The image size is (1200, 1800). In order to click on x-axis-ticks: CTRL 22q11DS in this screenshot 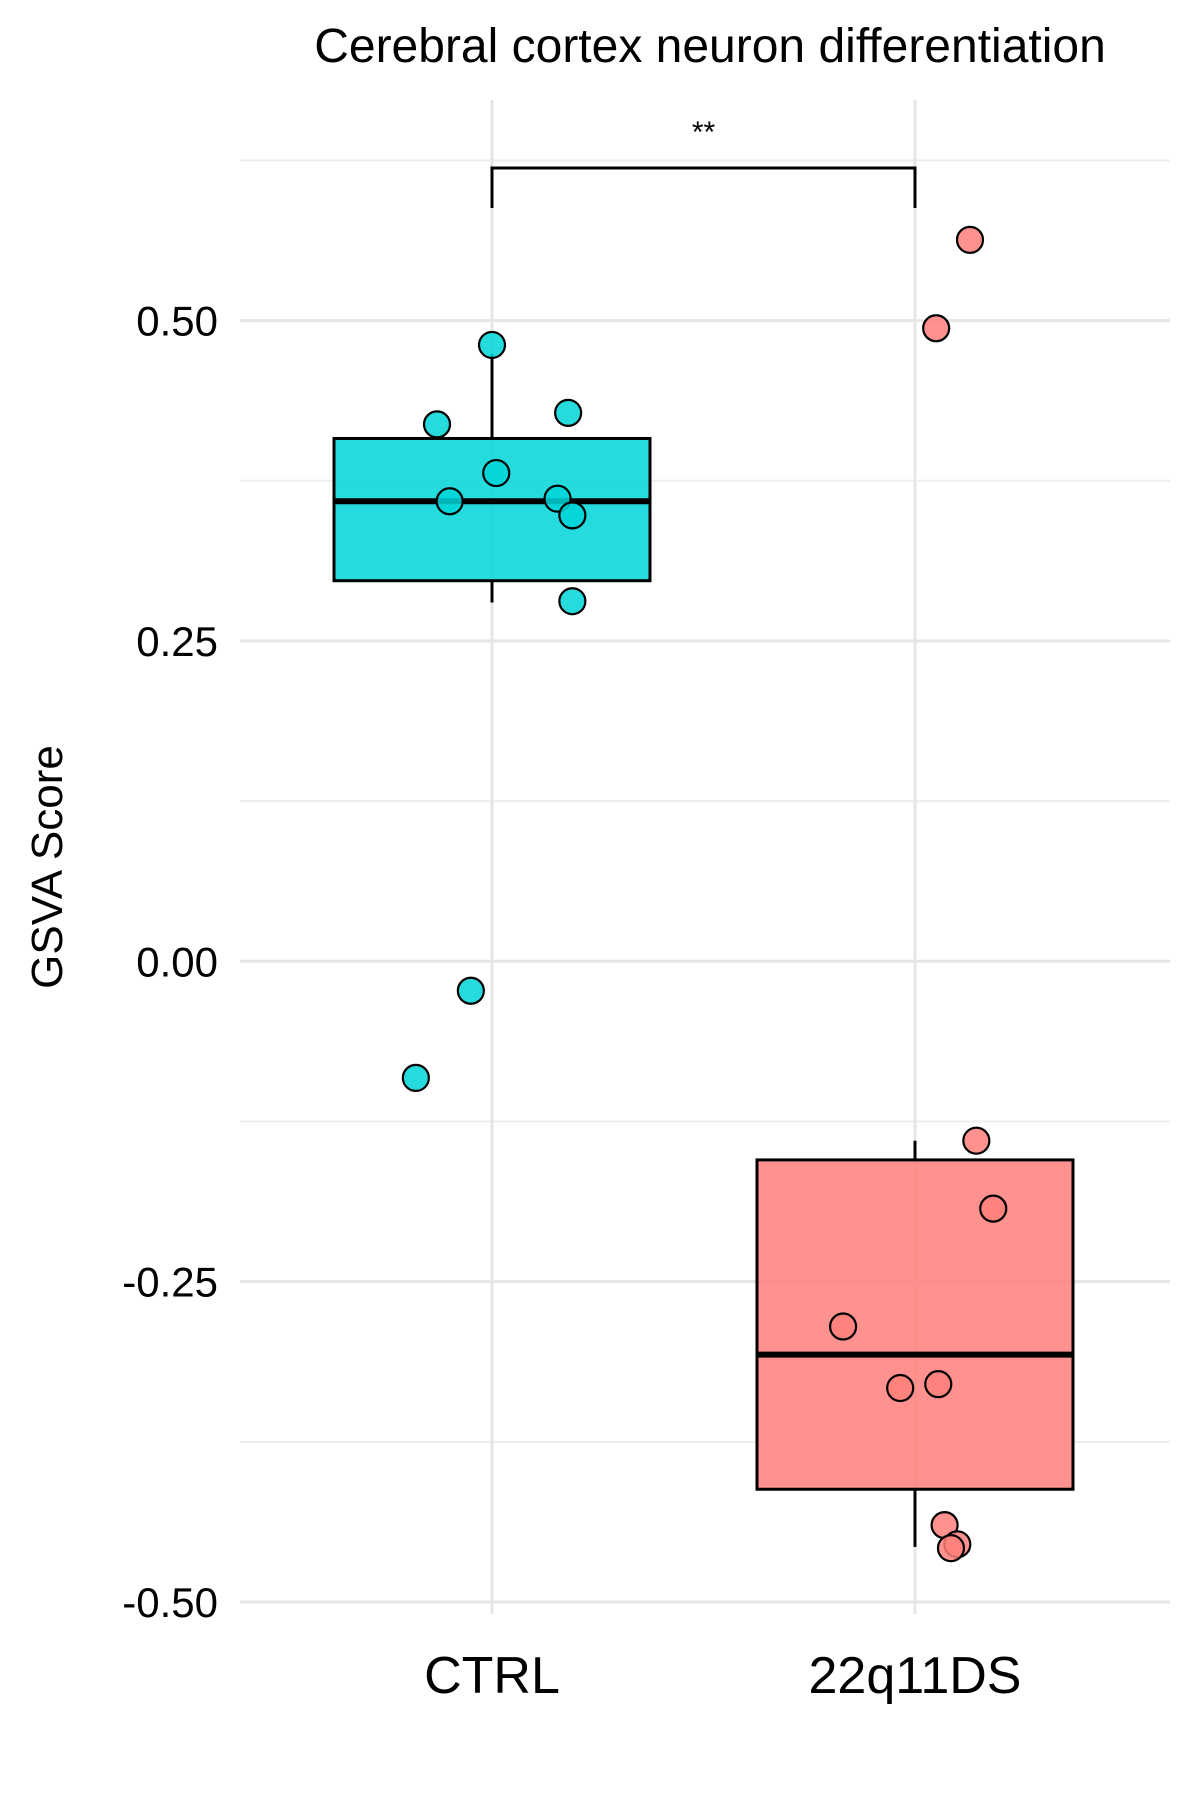, I will do `click(722, 1676)`.